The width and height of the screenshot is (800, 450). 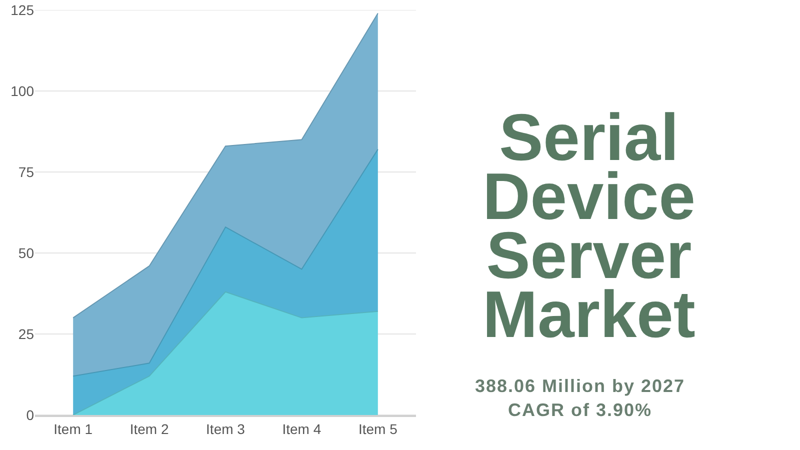 I want to click on y-tick-label: 25, so click(x=26, y=334).